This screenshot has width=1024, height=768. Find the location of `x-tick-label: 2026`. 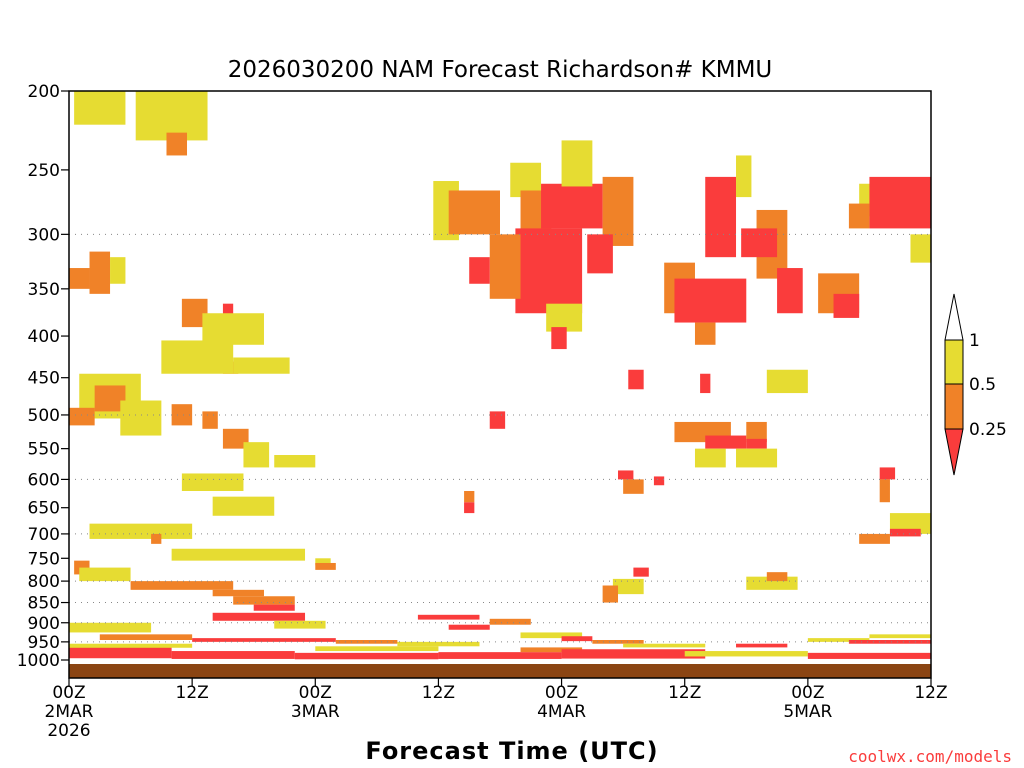

x-tick-label: 2026 is located at coordinates (68, 731).